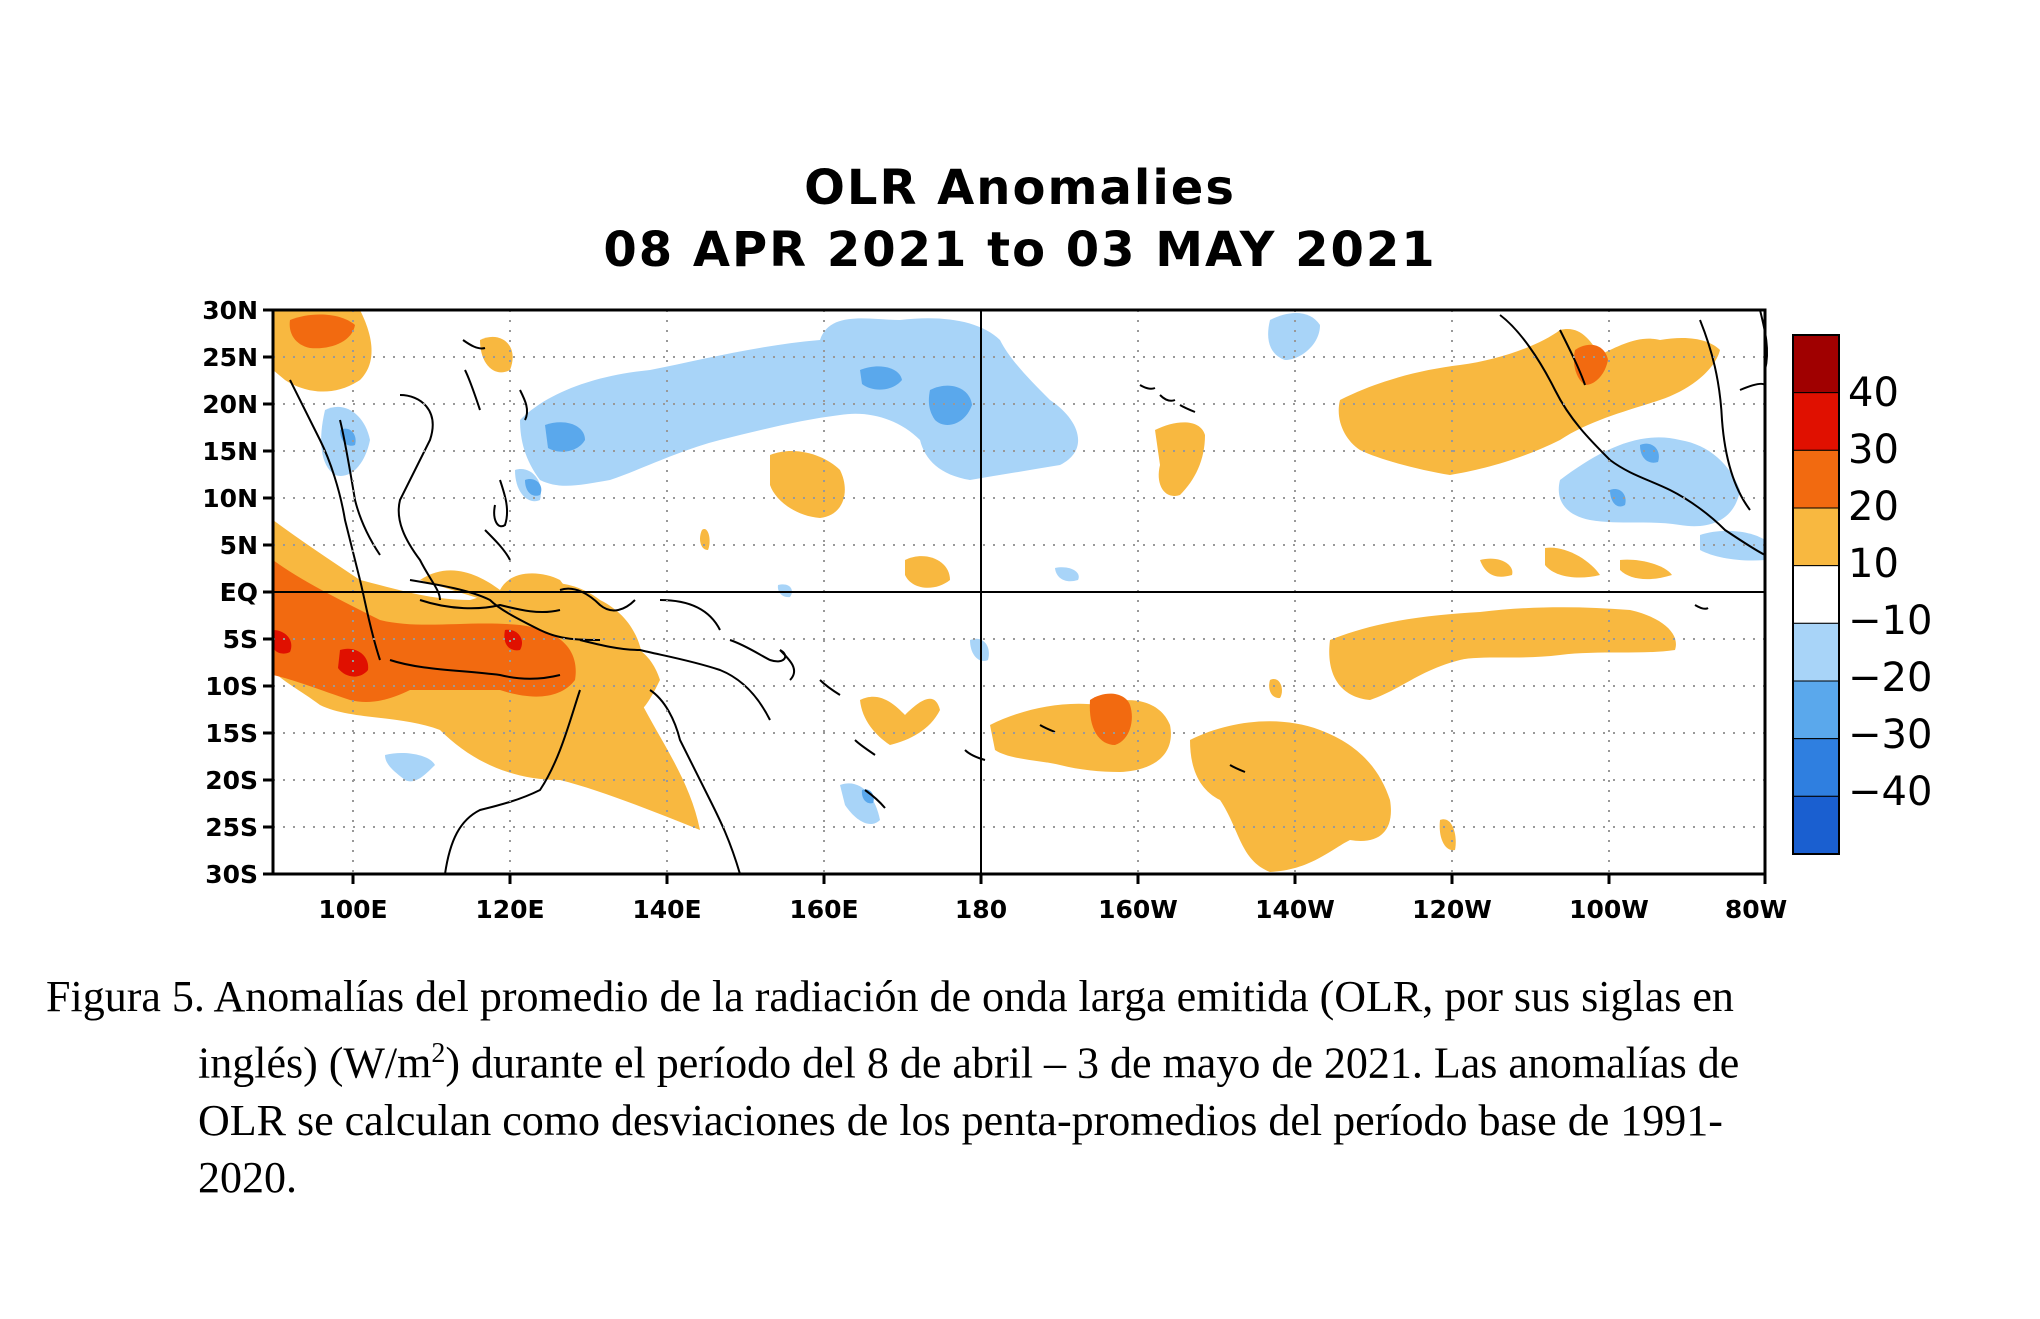 The width and height of the screenshot is (2040, 1319). What do you see at coordinates (1609, 909) in the screenshot?
I see `lon-label: 100W` at bounding box center [1609, 909].